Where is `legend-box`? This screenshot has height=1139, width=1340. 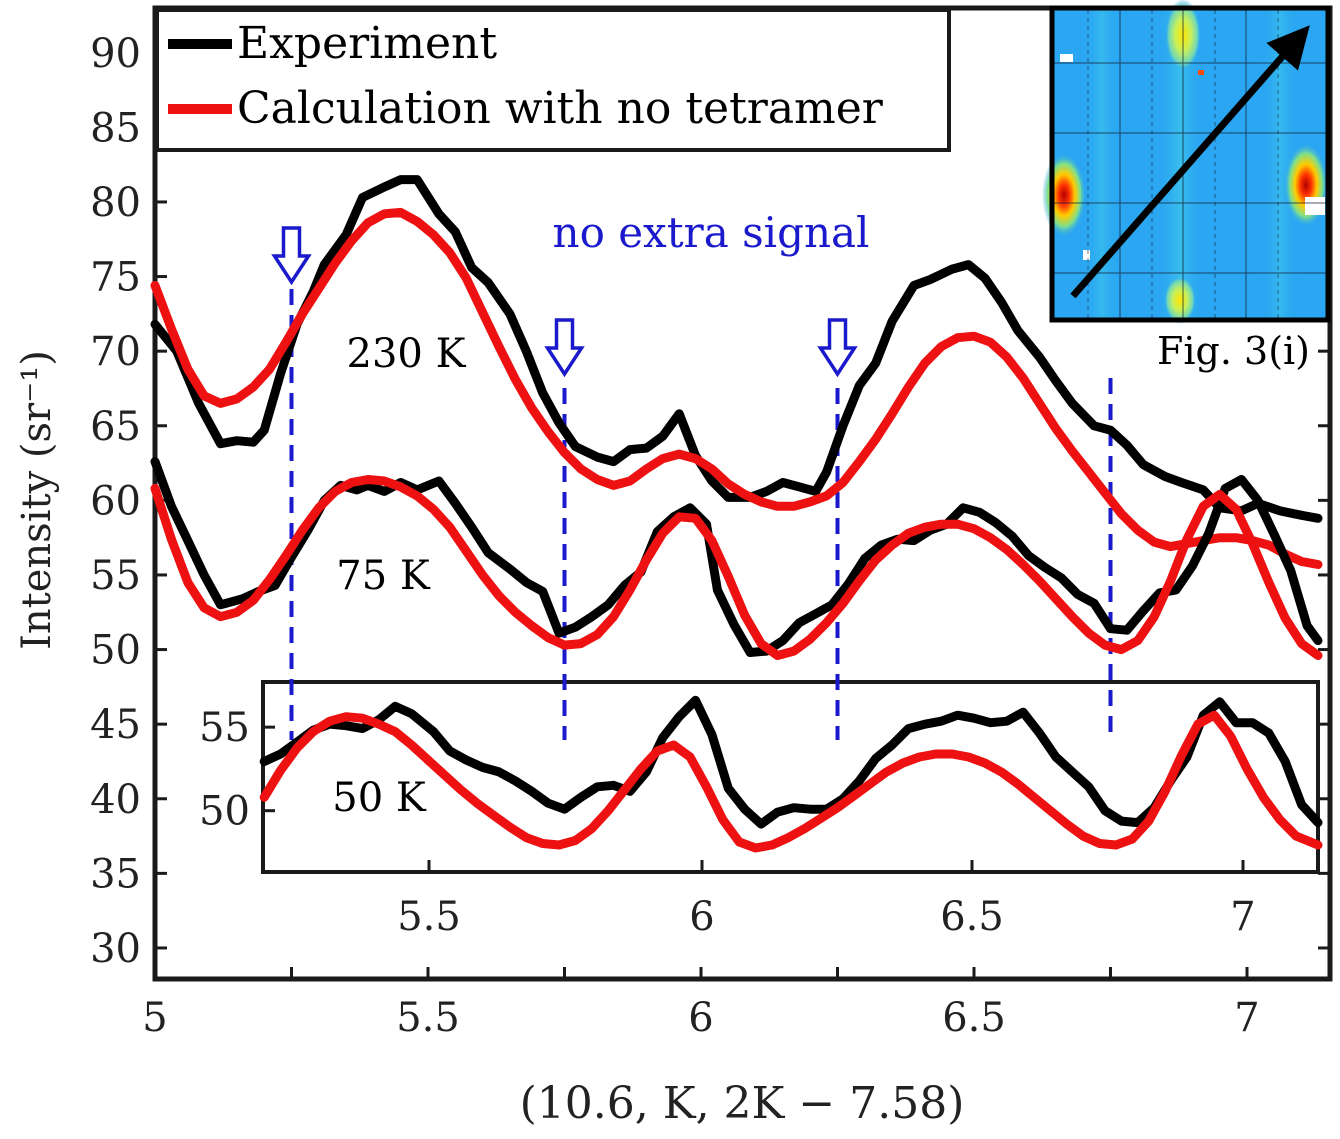 legend-box is located at coordinates (553, 80).